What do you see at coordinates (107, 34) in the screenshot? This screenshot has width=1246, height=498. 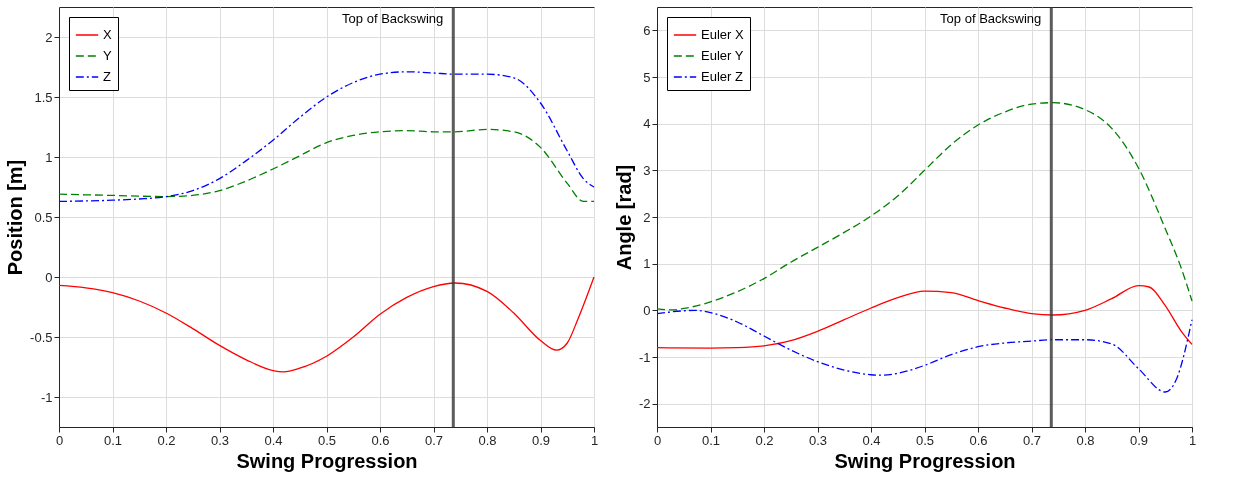 I see `legend-label: X` at bounding box center [107, 34].